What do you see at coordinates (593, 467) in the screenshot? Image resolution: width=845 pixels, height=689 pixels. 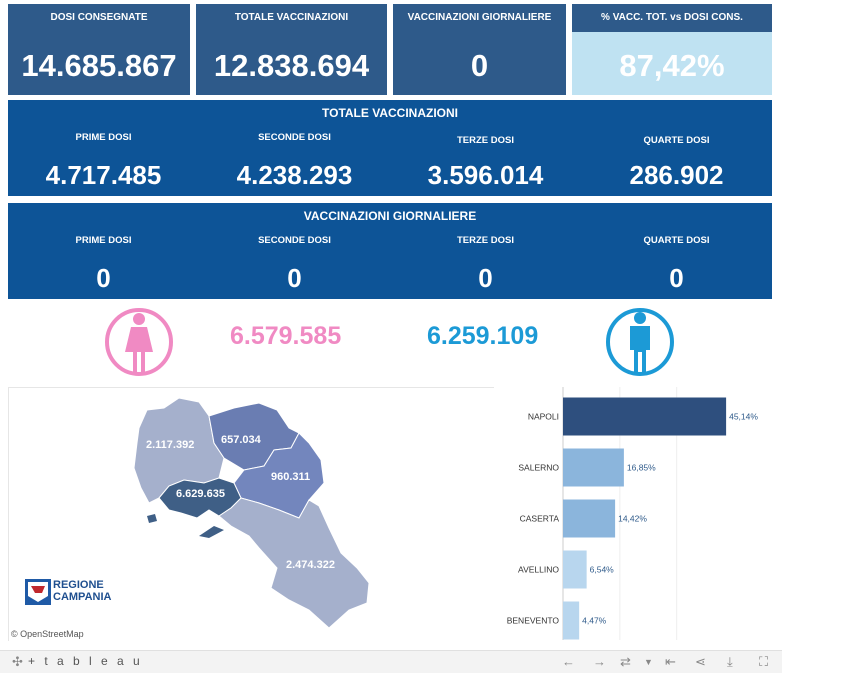 I see `bar-salerno` at bounding box center [593, 467].